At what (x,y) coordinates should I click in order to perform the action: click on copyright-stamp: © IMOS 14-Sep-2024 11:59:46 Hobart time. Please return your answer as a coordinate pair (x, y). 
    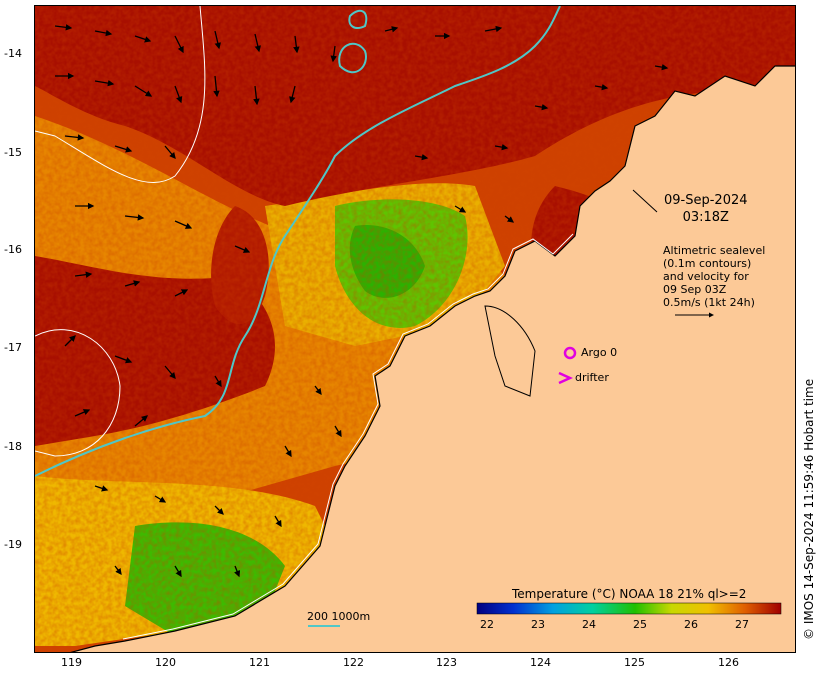
    Looking at the image, I should click on (809, 509).